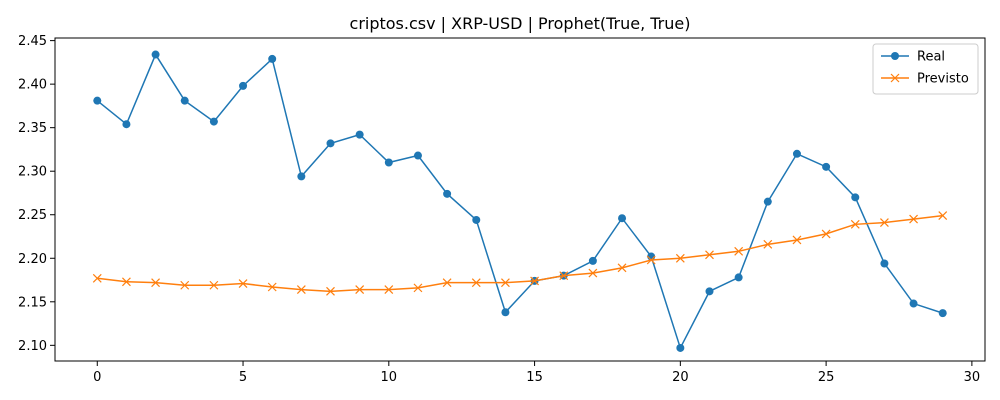 The height and width of the screenshot is (400, 1000). I want to click on y-tick-label: 2.15, so click(32, 302).